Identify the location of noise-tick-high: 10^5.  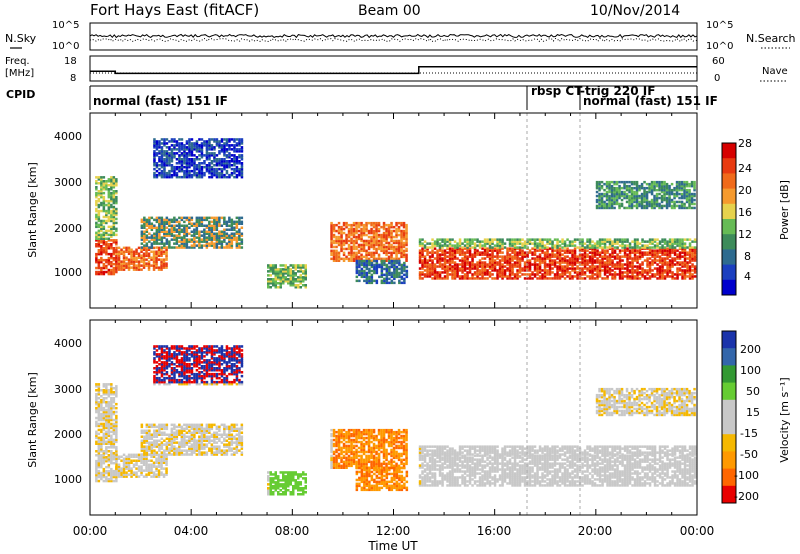
(65, 25).